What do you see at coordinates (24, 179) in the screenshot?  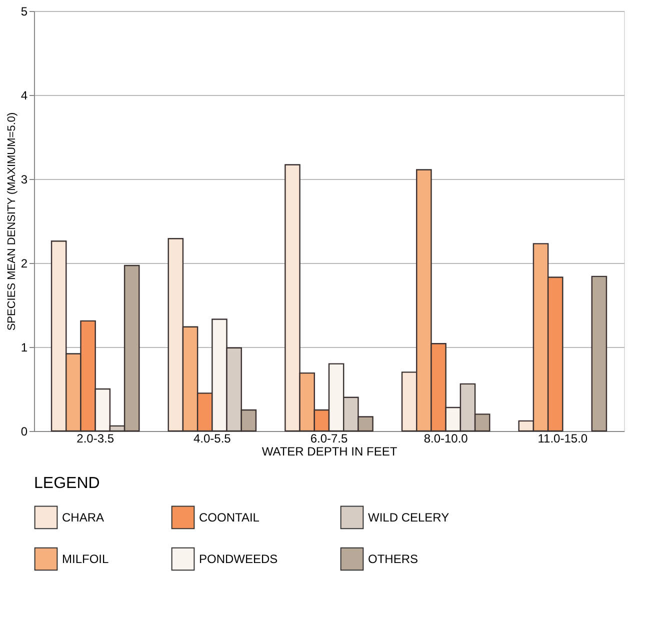 I see `y-tick-label: 3` at bounding box center [24, 179].